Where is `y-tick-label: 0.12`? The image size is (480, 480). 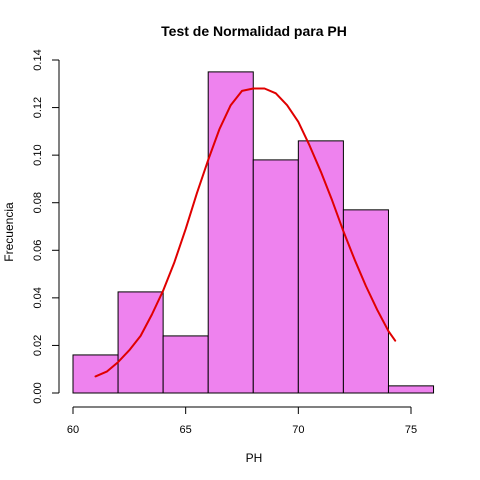
y-tick-label: 0.12 is located at coordinates (38, 107).